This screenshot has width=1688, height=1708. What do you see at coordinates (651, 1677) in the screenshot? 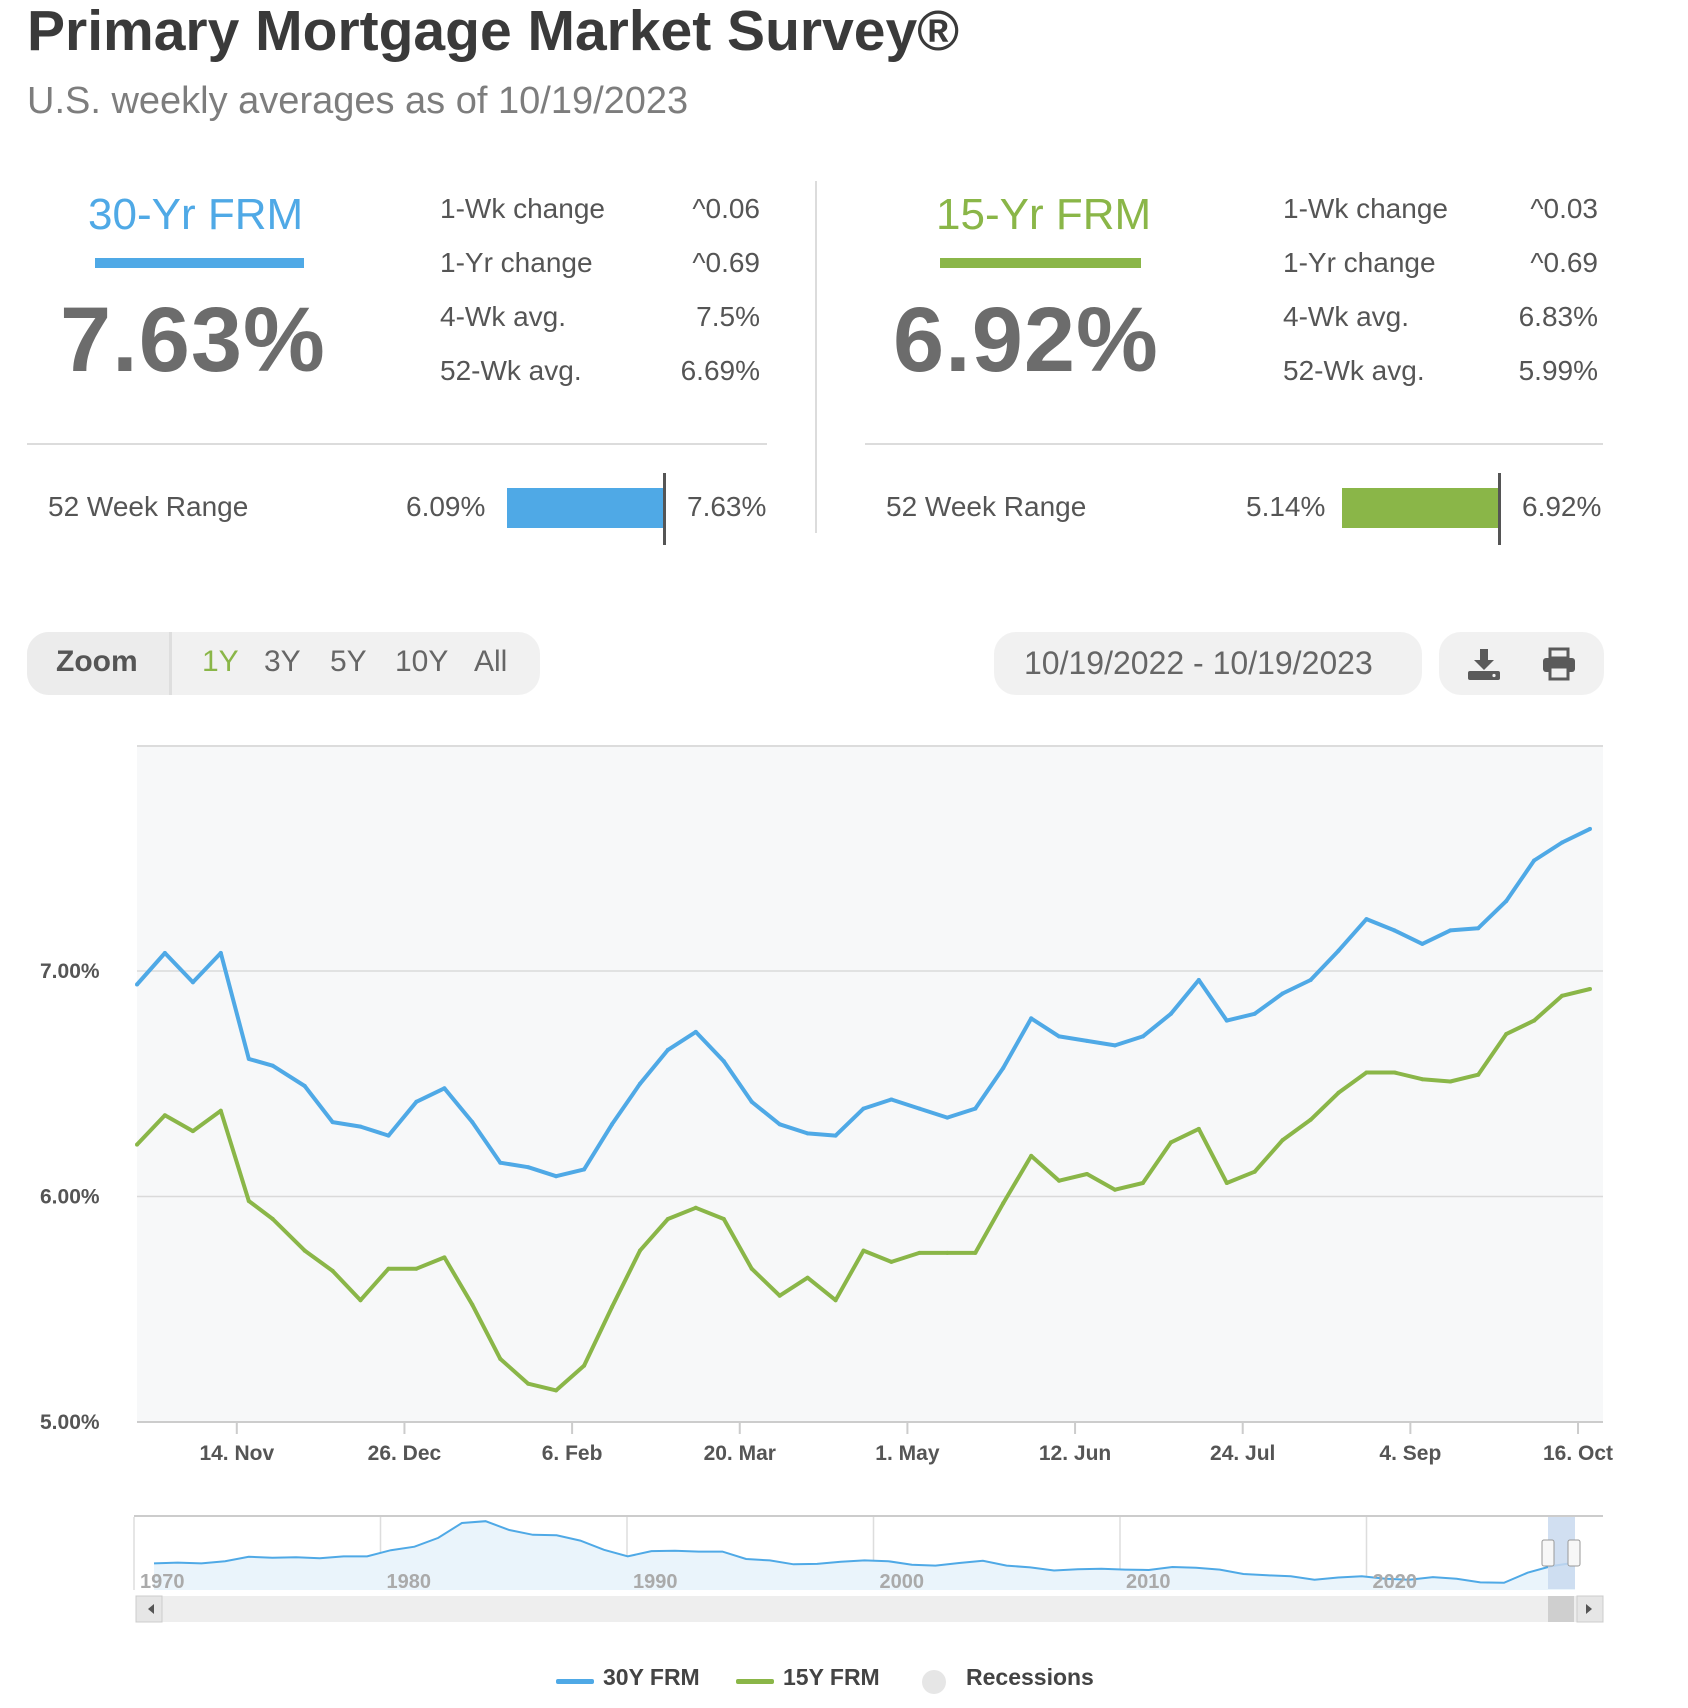
I see `legend-label-30y: 30Y FRM` at bounding box center [651, 1677].